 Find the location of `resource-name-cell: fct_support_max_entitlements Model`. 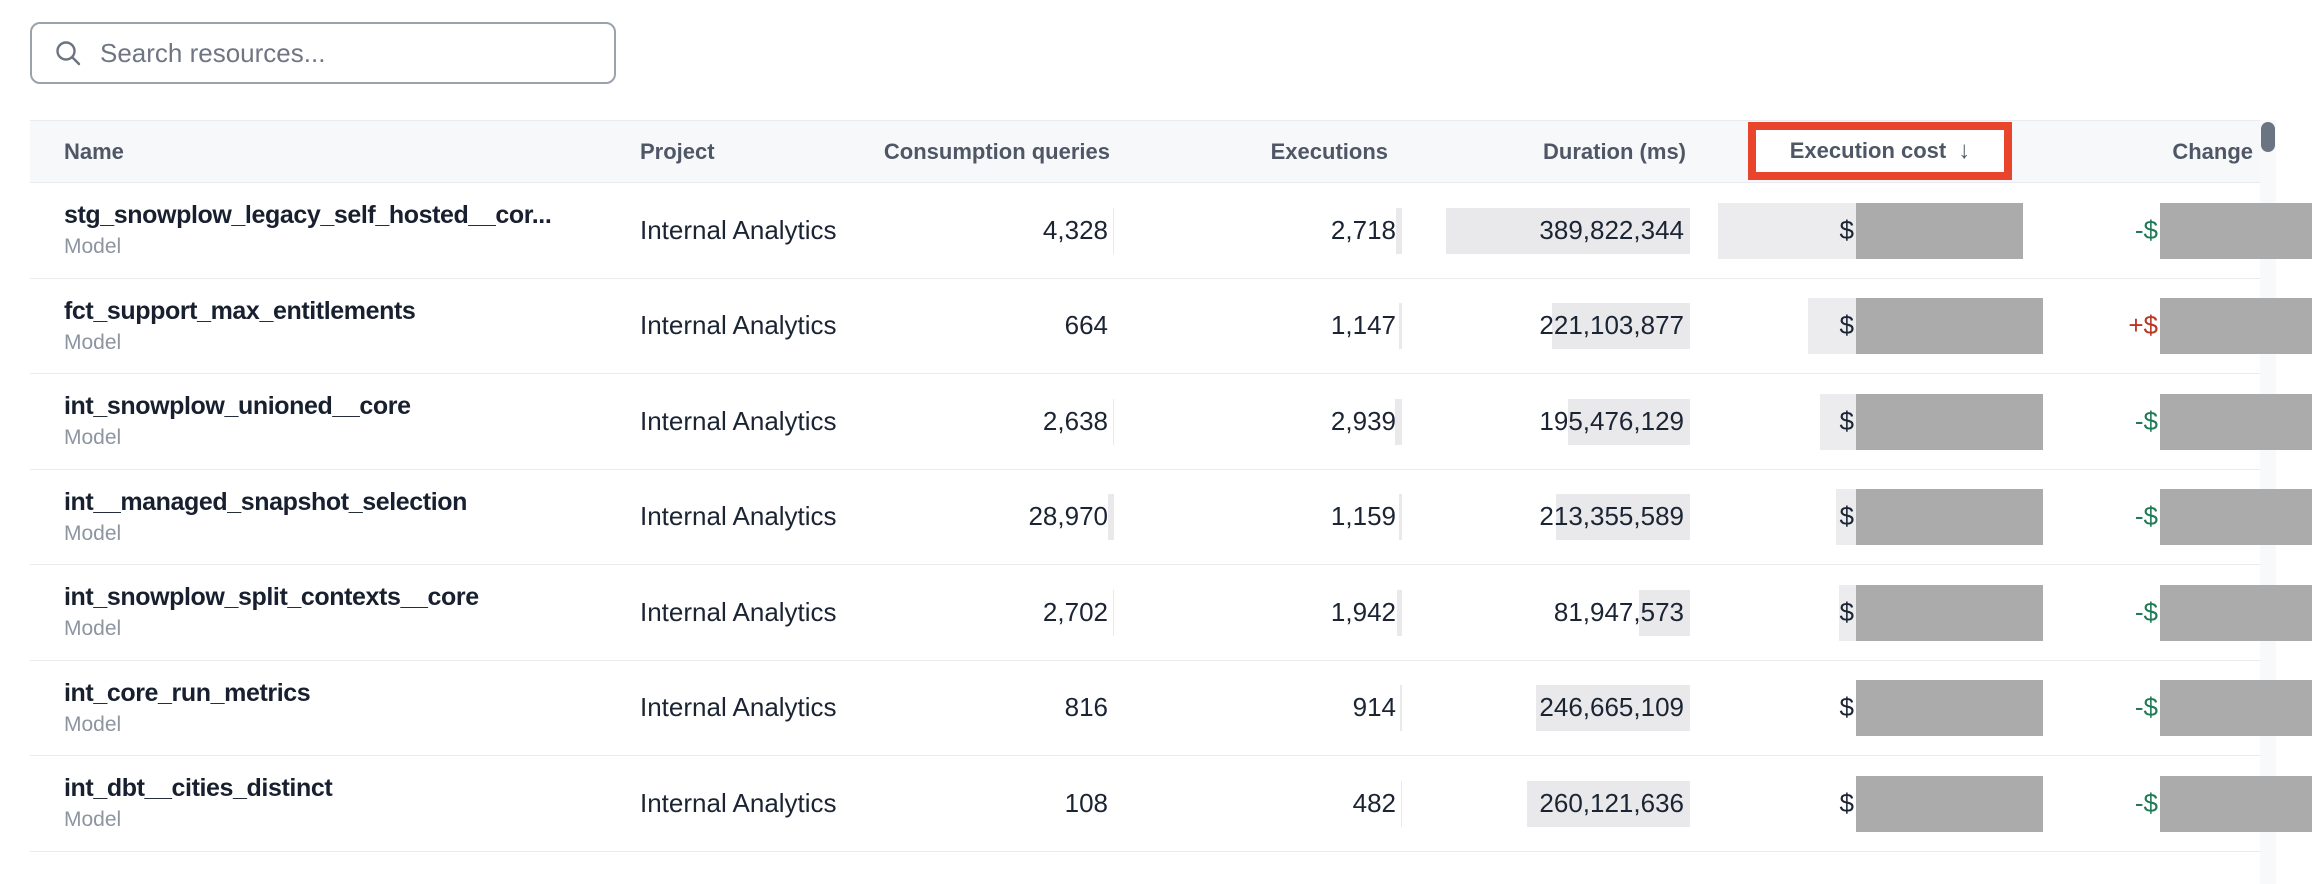

resource-name-cell: fct_support_max_entitlements Model is located at coordinates (338, 326).